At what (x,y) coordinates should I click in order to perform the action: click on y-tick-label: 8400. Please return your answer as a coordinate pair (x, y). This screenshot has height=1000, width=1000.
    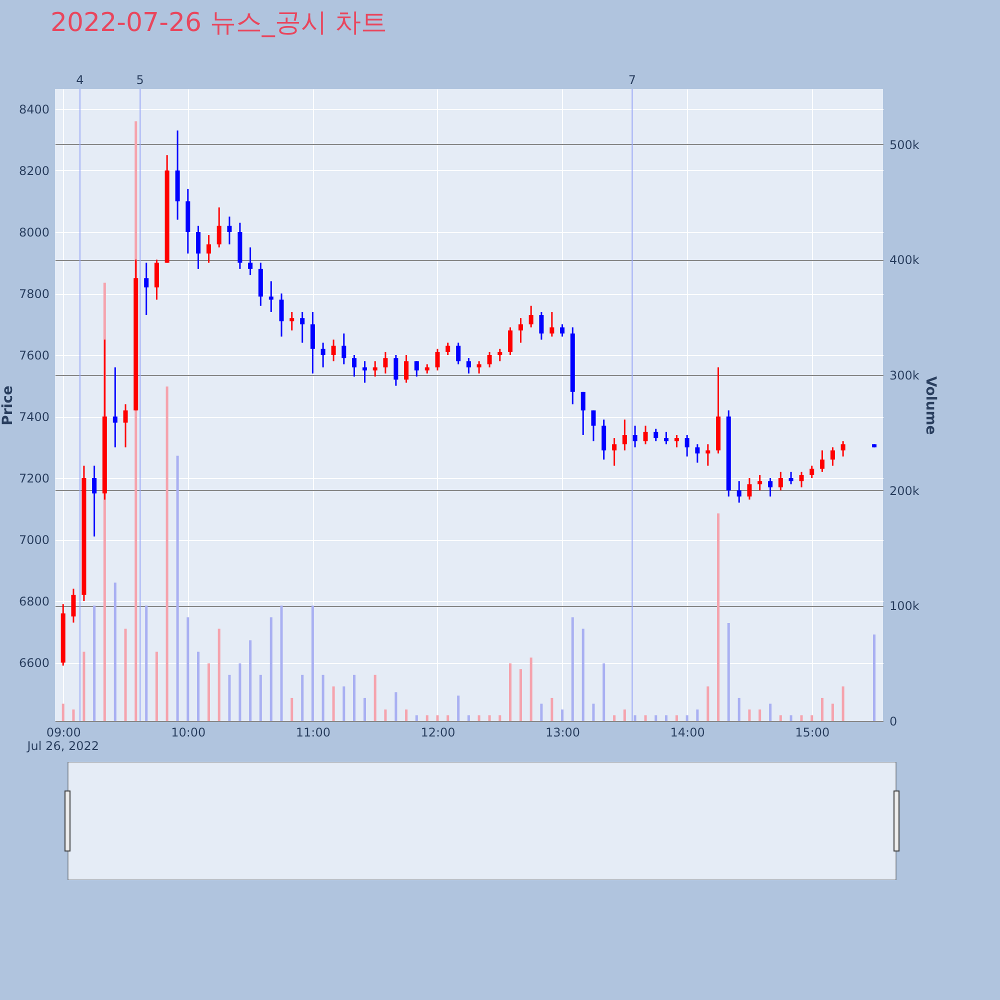
    Looking at the image, I should click on (34, 109).